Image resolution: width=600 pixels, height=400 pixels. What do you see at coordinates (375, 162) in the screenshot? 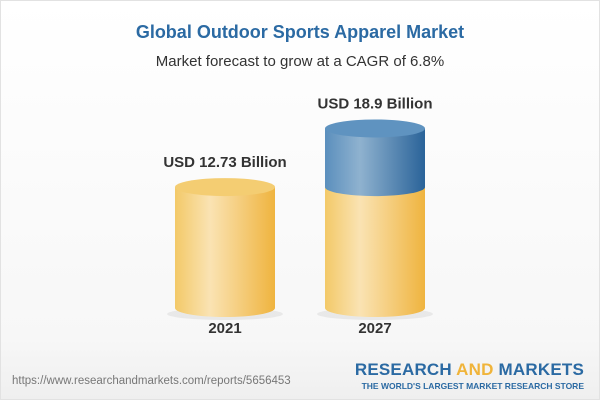
I see `cylinder-body-growth` at bounding box center [375, 162].